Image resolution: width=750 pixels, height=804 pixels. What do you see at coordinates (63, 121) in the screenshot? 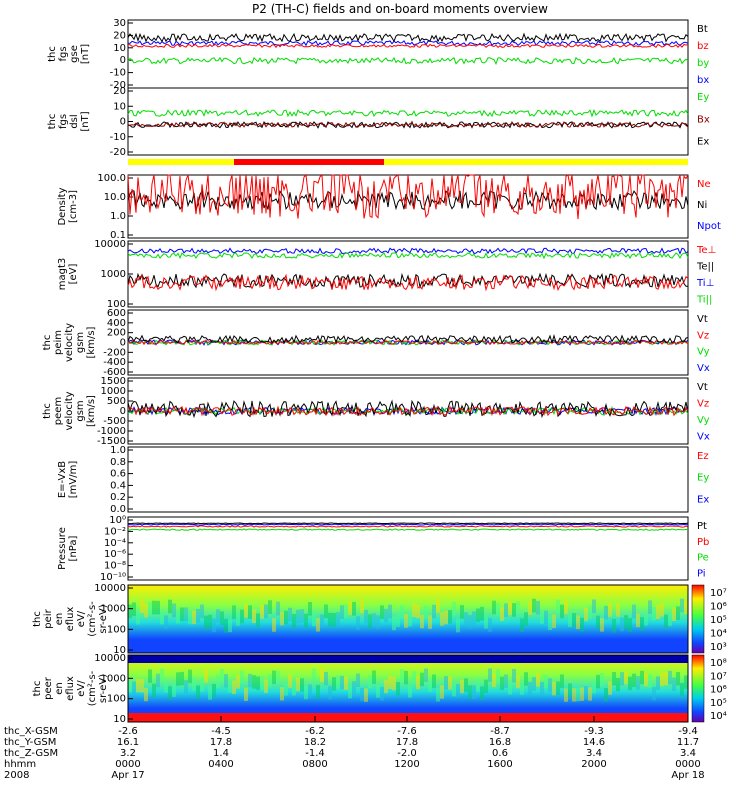
I see `y-axis-label: fgs` at bounding box center [63, 121].